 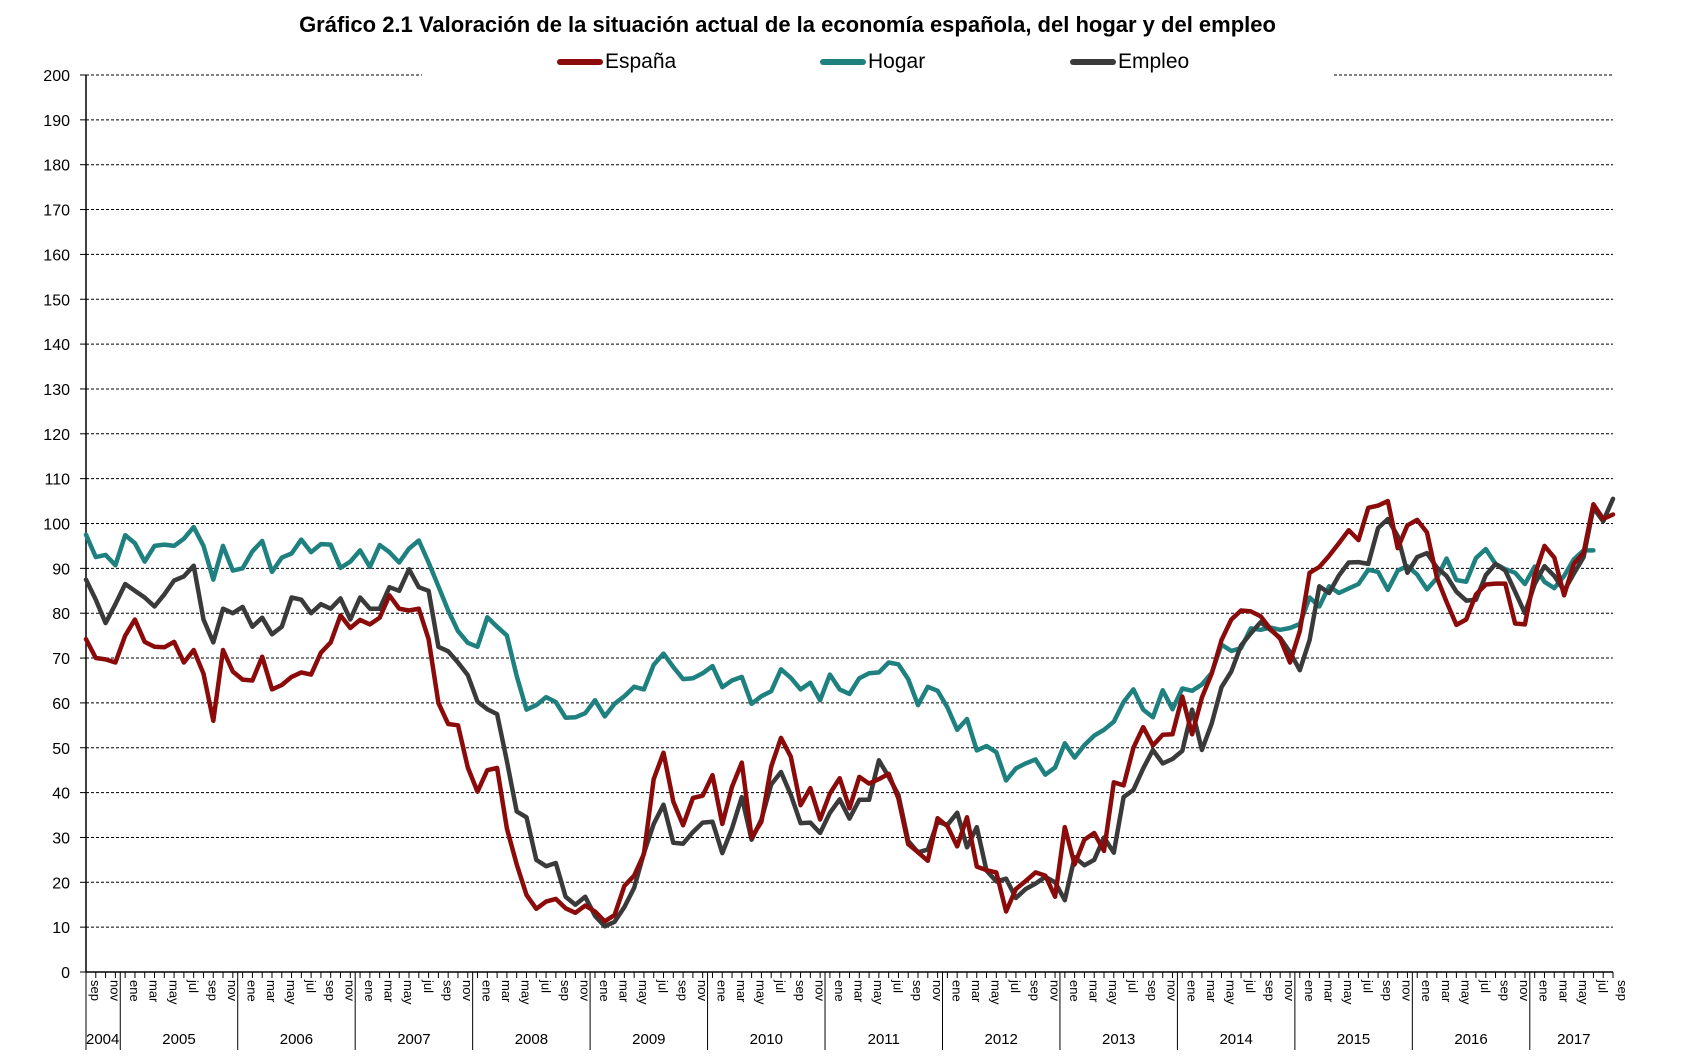 What do you see at coordinates (57, 480) in the screenshot?
I see `y-tick-label-110: 110` at bounding box center [57, 480].